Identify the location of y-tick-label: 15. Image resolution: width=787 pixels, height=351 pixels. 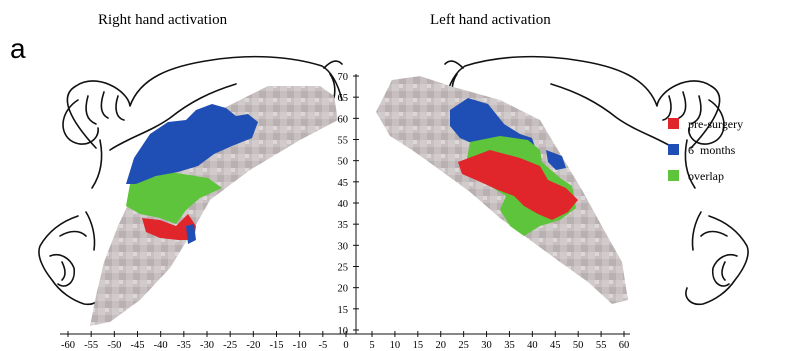
(343, 310).